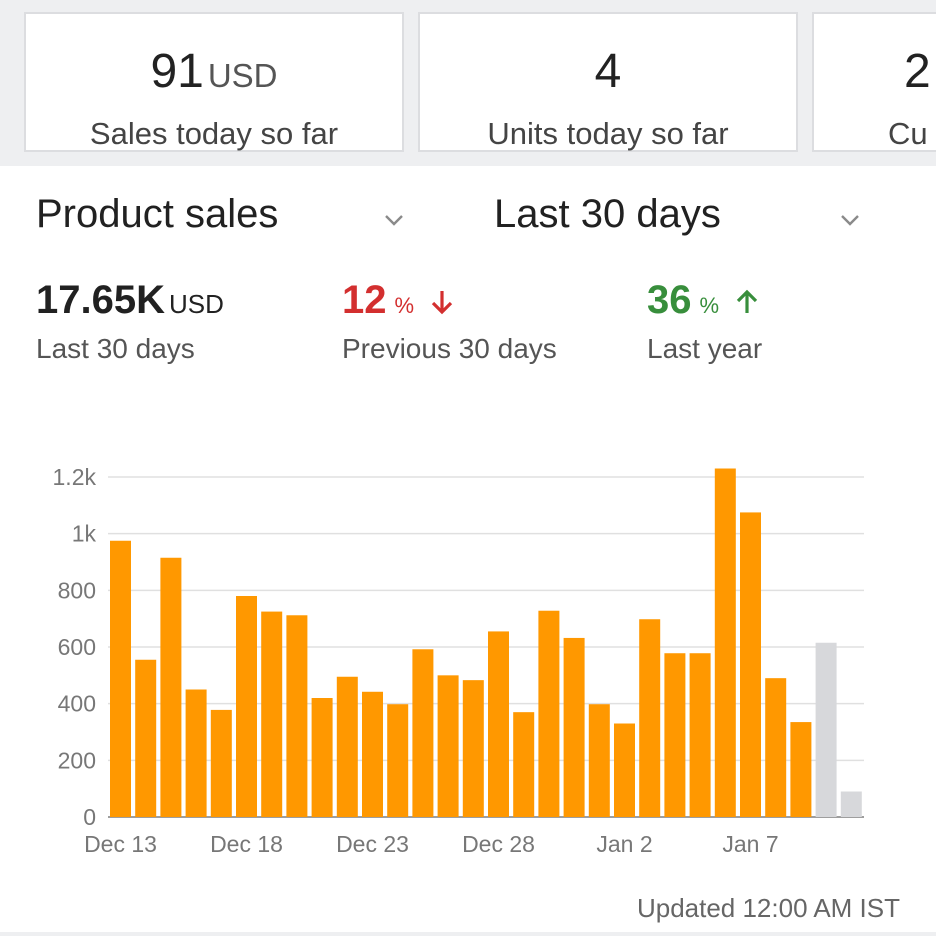 The image size is (936, 936). I want to click on y-tick-label: 0, so click(89, 817).